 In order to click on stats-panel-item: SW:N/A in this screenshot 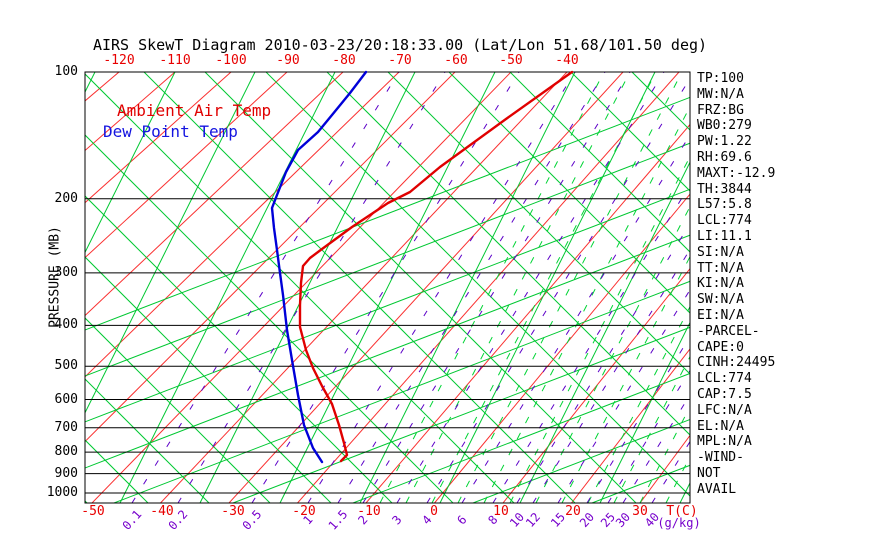, I will do `click(720, 300)`.